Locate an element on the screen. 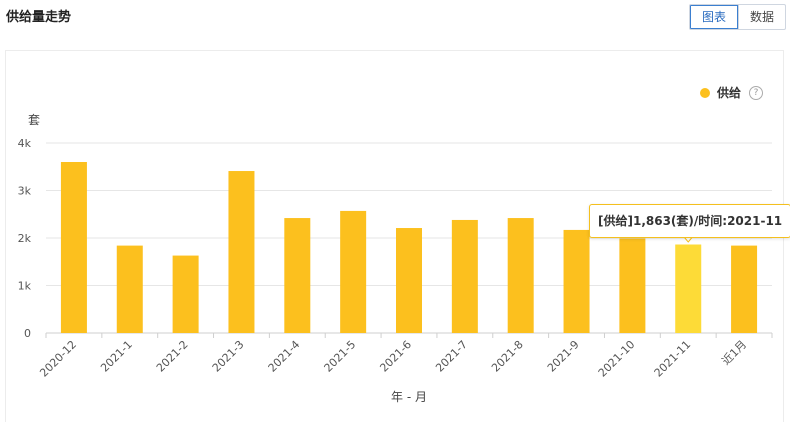 The image size is (790, 422). y-tick-label: 2k is located at coordinates (25, 238).